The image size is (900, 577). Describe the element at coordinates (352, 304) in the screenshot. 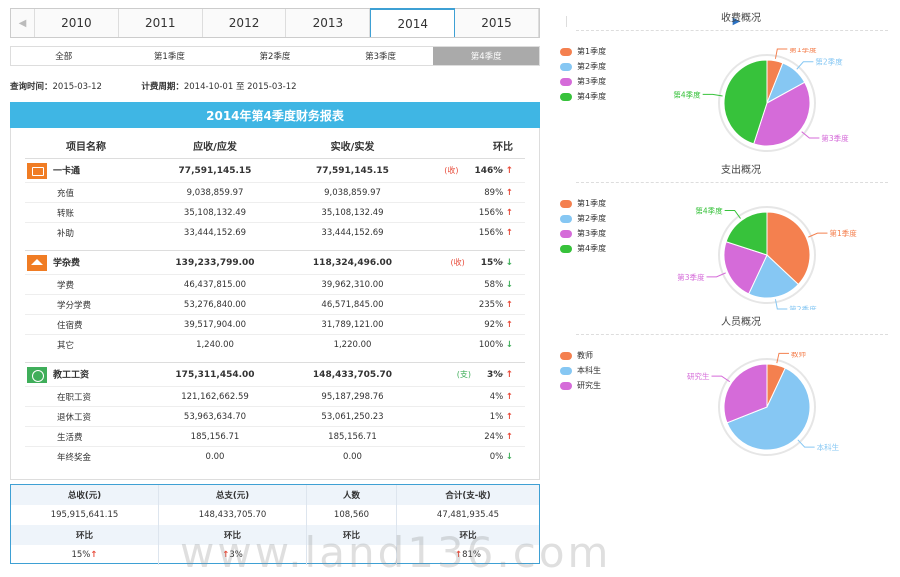

I see `item-received: 46,571,845.00` at that location.